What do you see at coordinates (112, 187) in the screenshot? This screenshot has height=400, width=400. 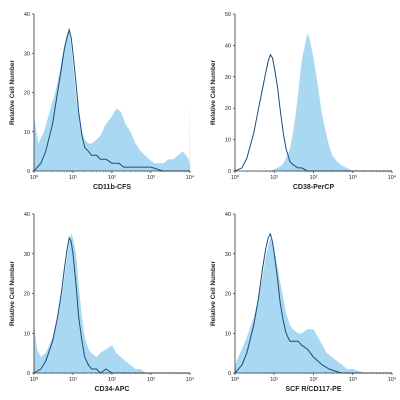 I see `x-axis-label: CD11b-CFS` at bounding box center [112, 187].